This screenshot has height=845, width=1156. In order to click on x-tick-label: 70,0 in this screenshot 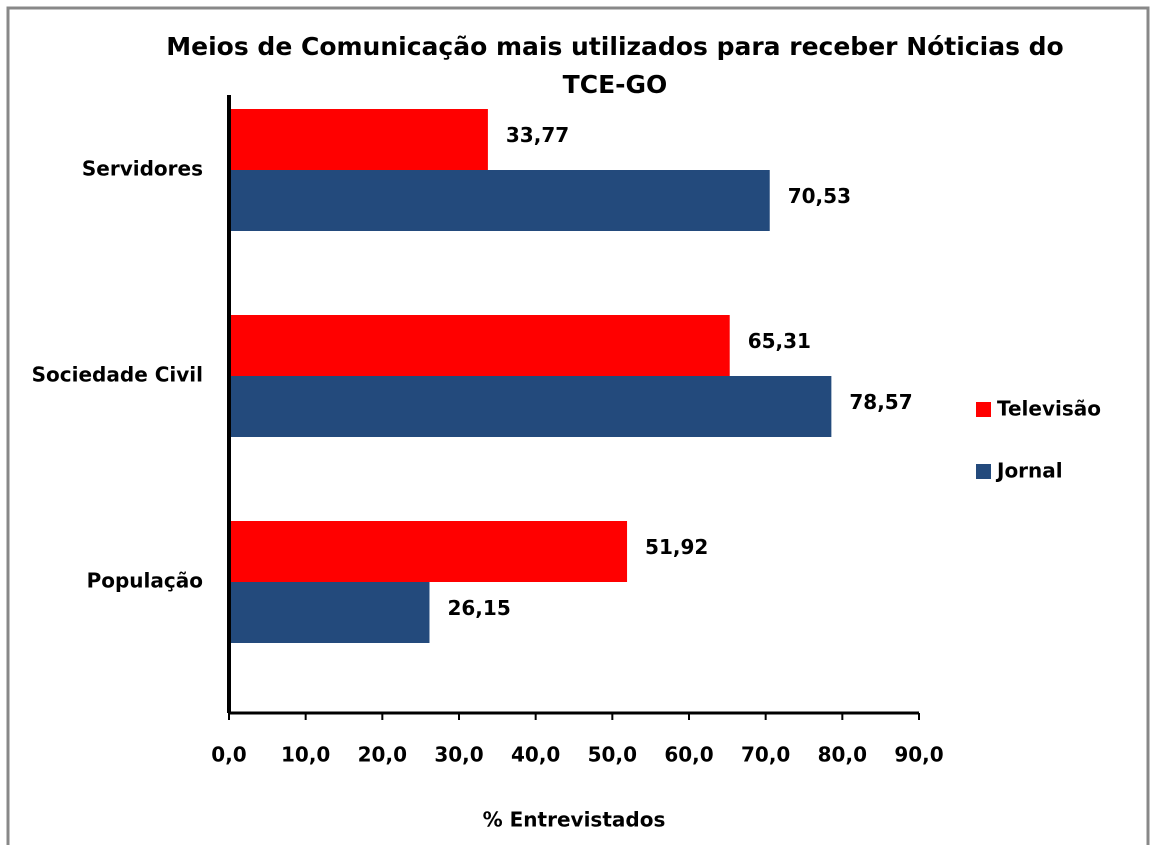, I will do `click(765, 755)`.